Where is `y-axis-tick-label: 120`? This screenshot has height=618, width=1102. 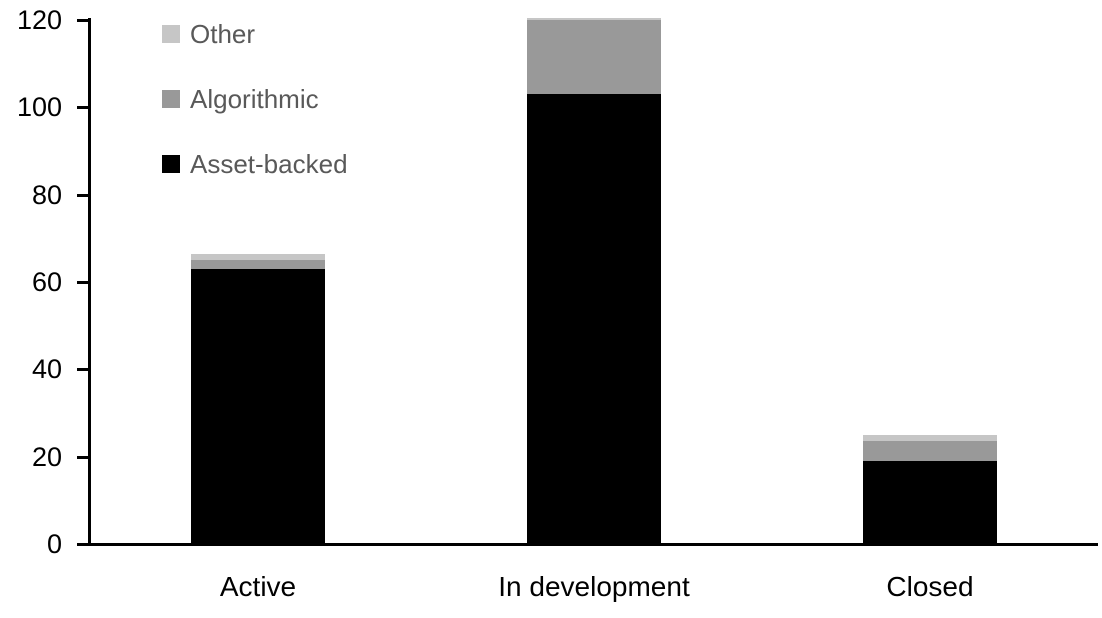 y-axis-tick-label: 120 is located at coordinates (39, 20).